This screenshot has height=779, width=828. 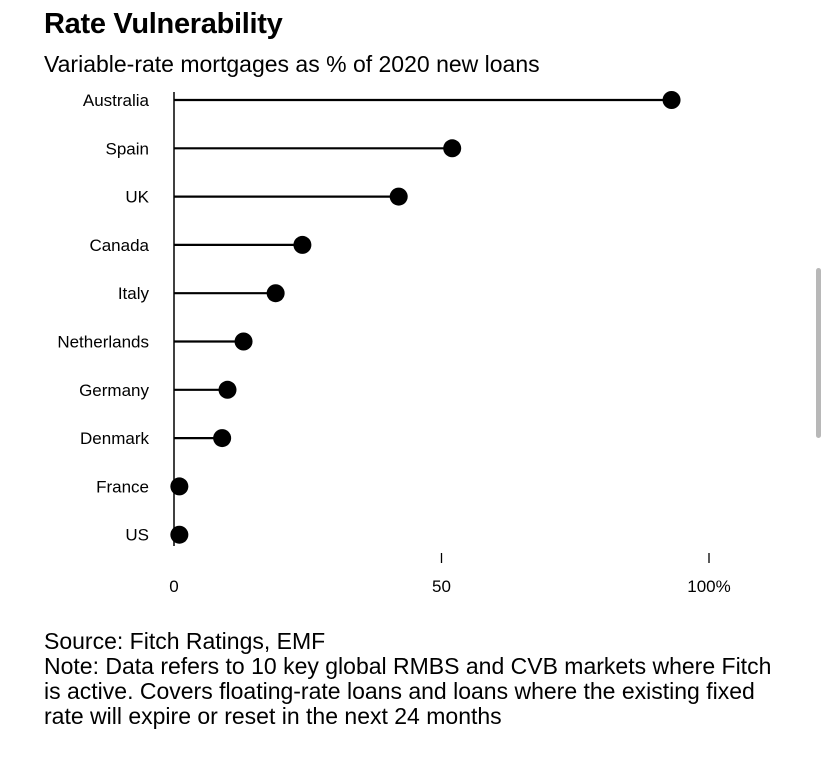 I want to click on chart-title: Rate Vulnerability, so click(x=163, y=24).